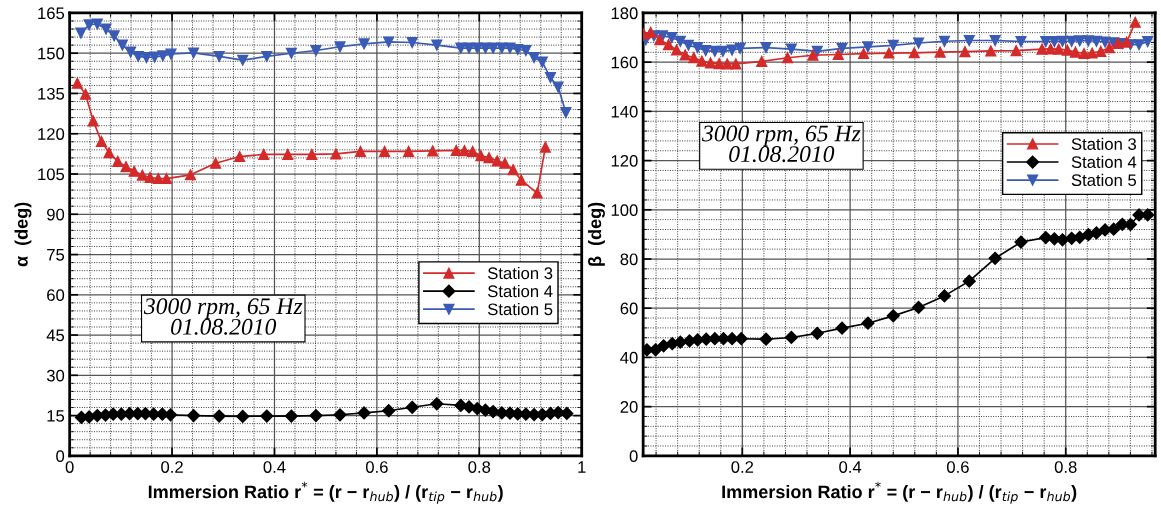 This screenshot has height=518, width=1161. What do you see at coordinates (56, 214) in the screenshot?
I see `y-tick-label: 90` at bounding box center [56, 214].